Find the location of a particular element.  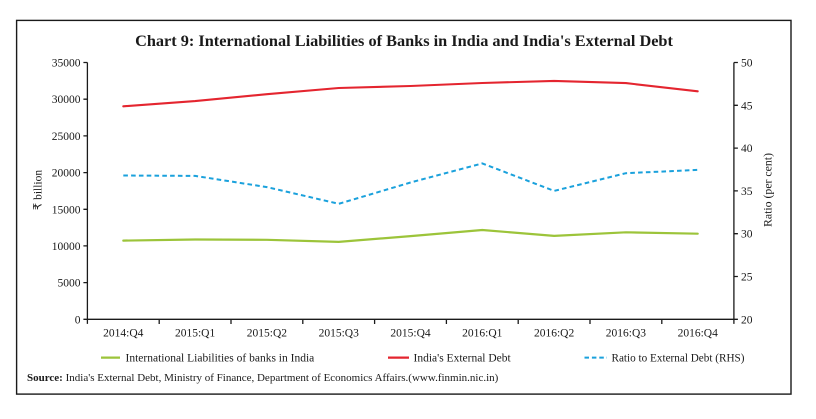

svg-text: 2015:Q2 is located at coordinates (267, 334).